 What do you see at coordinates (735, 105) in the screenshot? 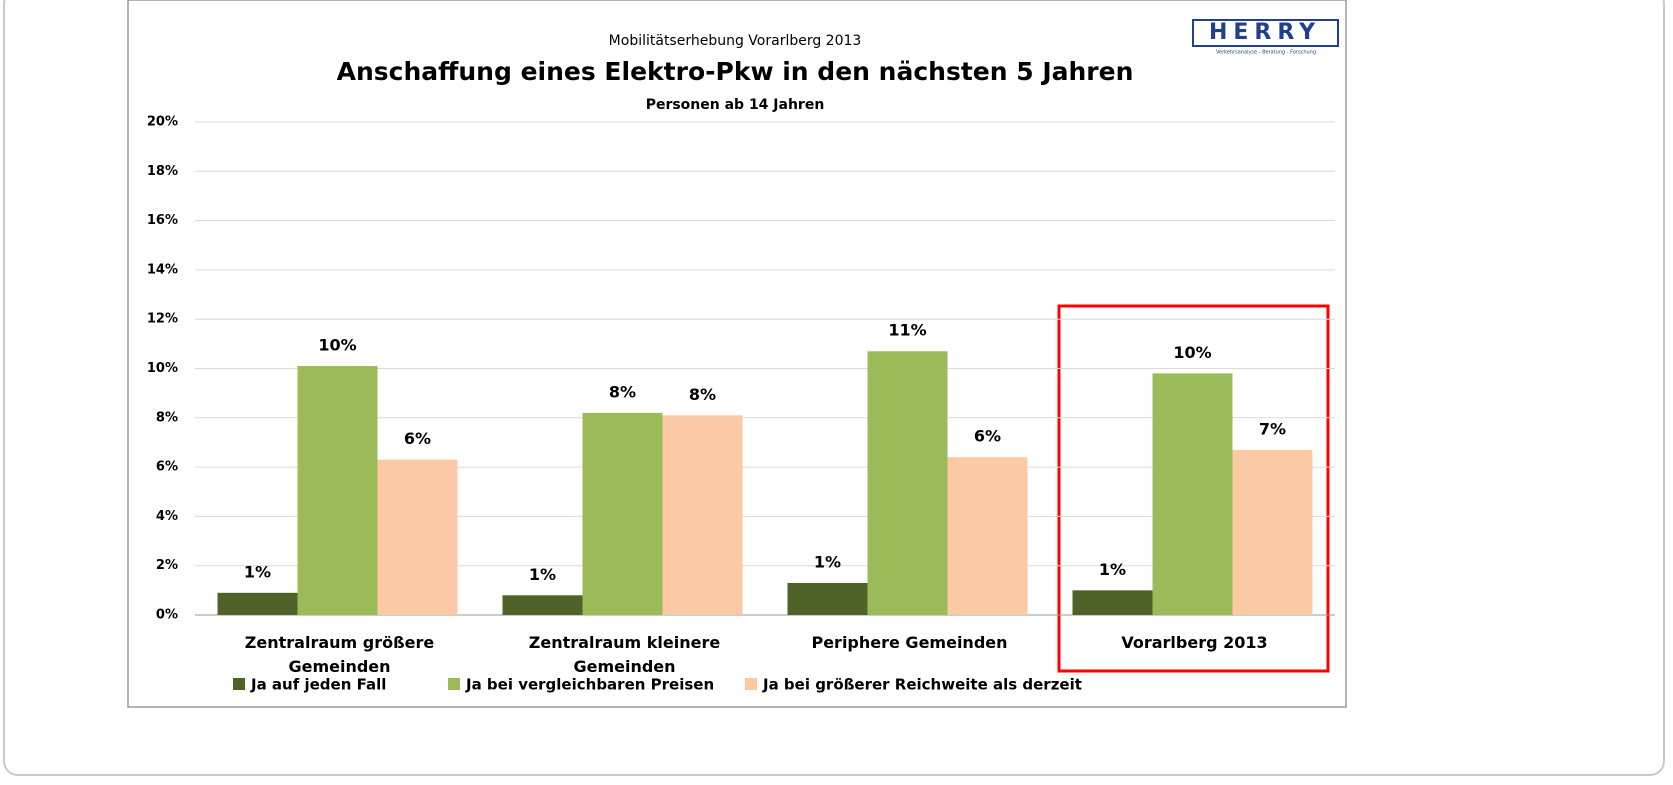
I see `chart-note: Personen ab 14 Jahren` at bounding box center [735, 105].